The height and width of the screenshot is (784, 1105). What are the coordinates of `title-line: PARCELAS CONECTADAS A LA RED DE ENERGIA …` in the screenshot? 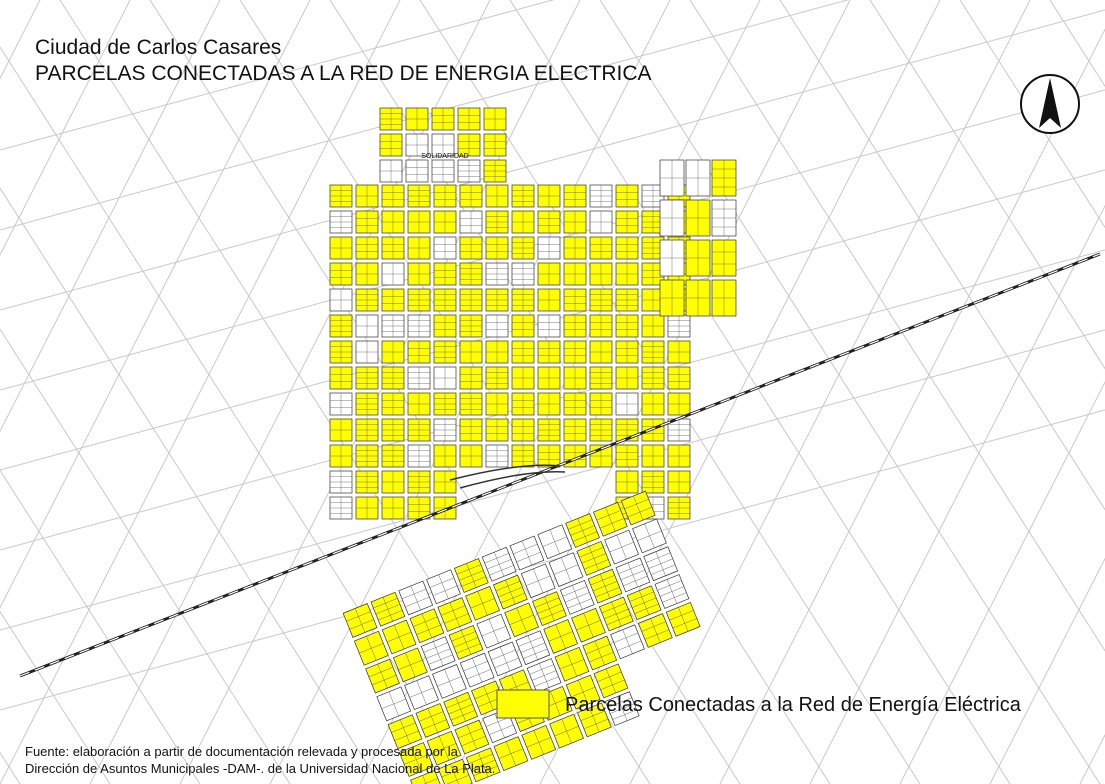 It's located at (343, 73).